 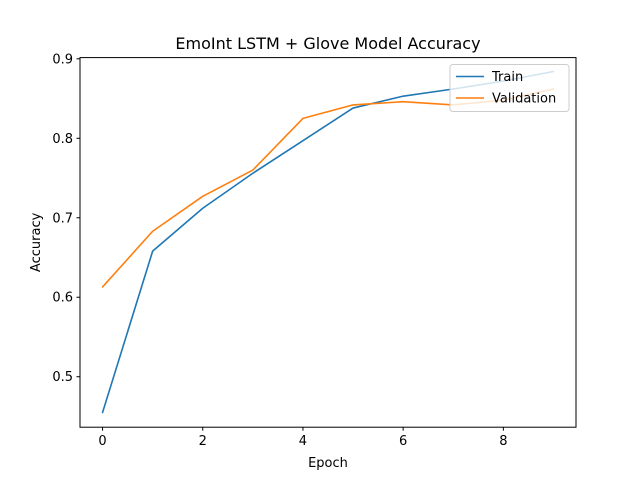 I want to click on legend: Train Validation, so click(x=509, y=88).